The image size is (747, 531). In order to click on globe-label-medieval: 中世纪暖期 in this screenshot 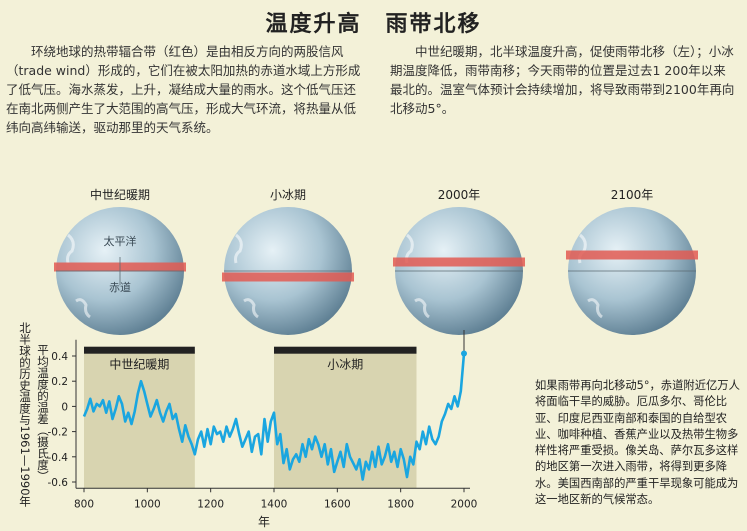, I will do `click(119, 195)`.